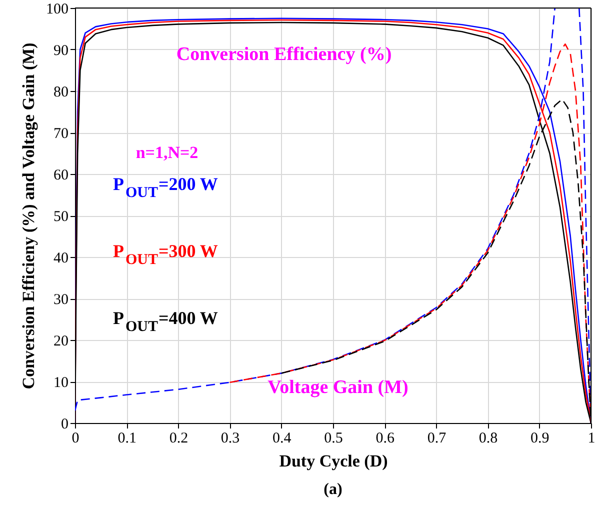  Describe the element at coordinates (61, 383) in the screenshot. I see `y-tick-label: 10` at that location.